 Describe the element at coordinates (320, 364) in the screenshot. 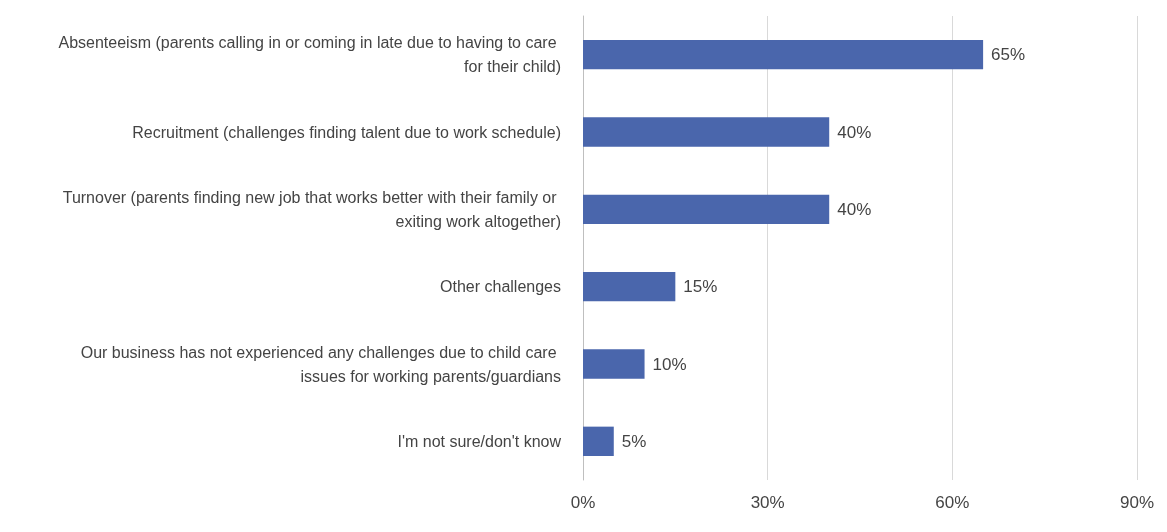

I see `y-tick-label: Our business has not experienced any challenges due to child care issues for working parents/guardians` at that location.